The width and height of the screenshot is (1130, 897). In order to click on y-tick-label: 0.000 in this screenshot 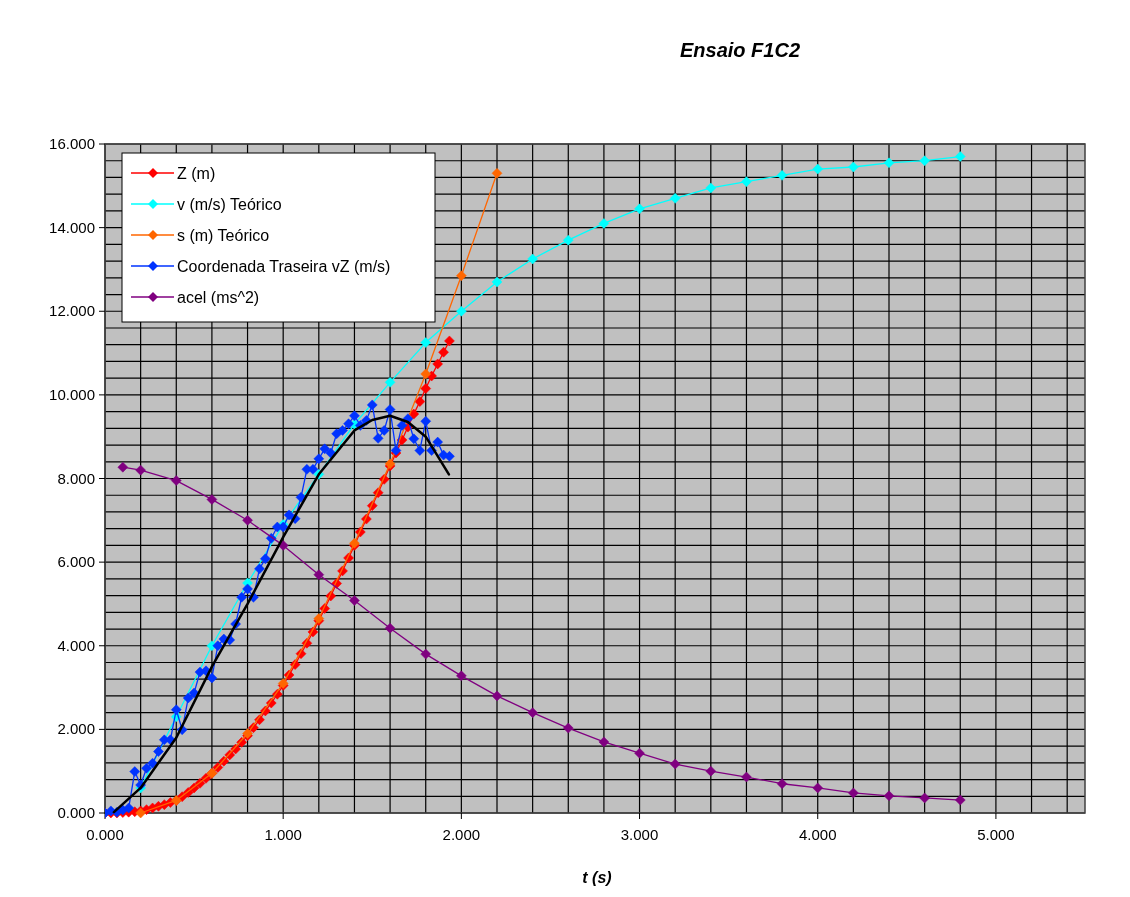, I will do `click(76, 812)`.